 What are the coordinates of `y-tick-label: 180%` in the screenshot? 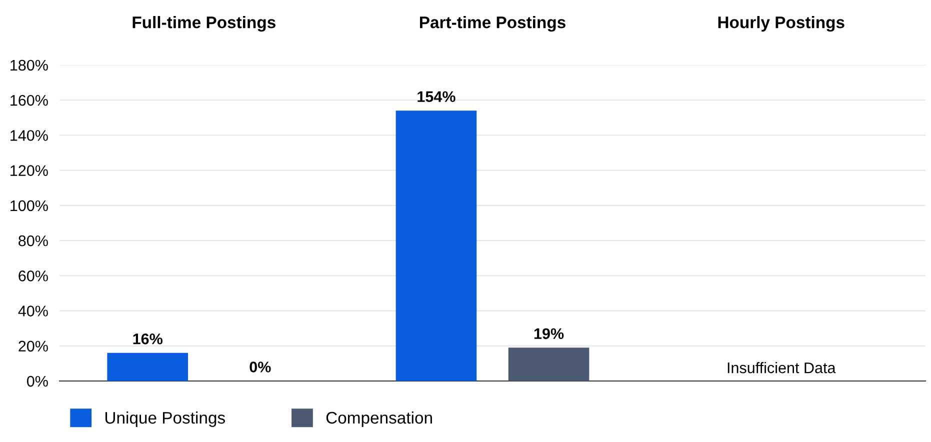 It's located at (29, 65).